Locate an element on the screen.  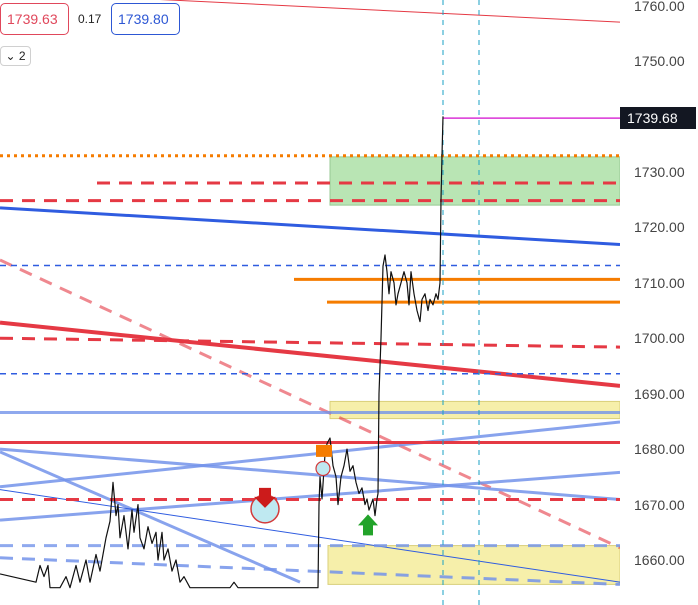
y-tick-label-4: 1710.00 is located at coordinates (659, 282).